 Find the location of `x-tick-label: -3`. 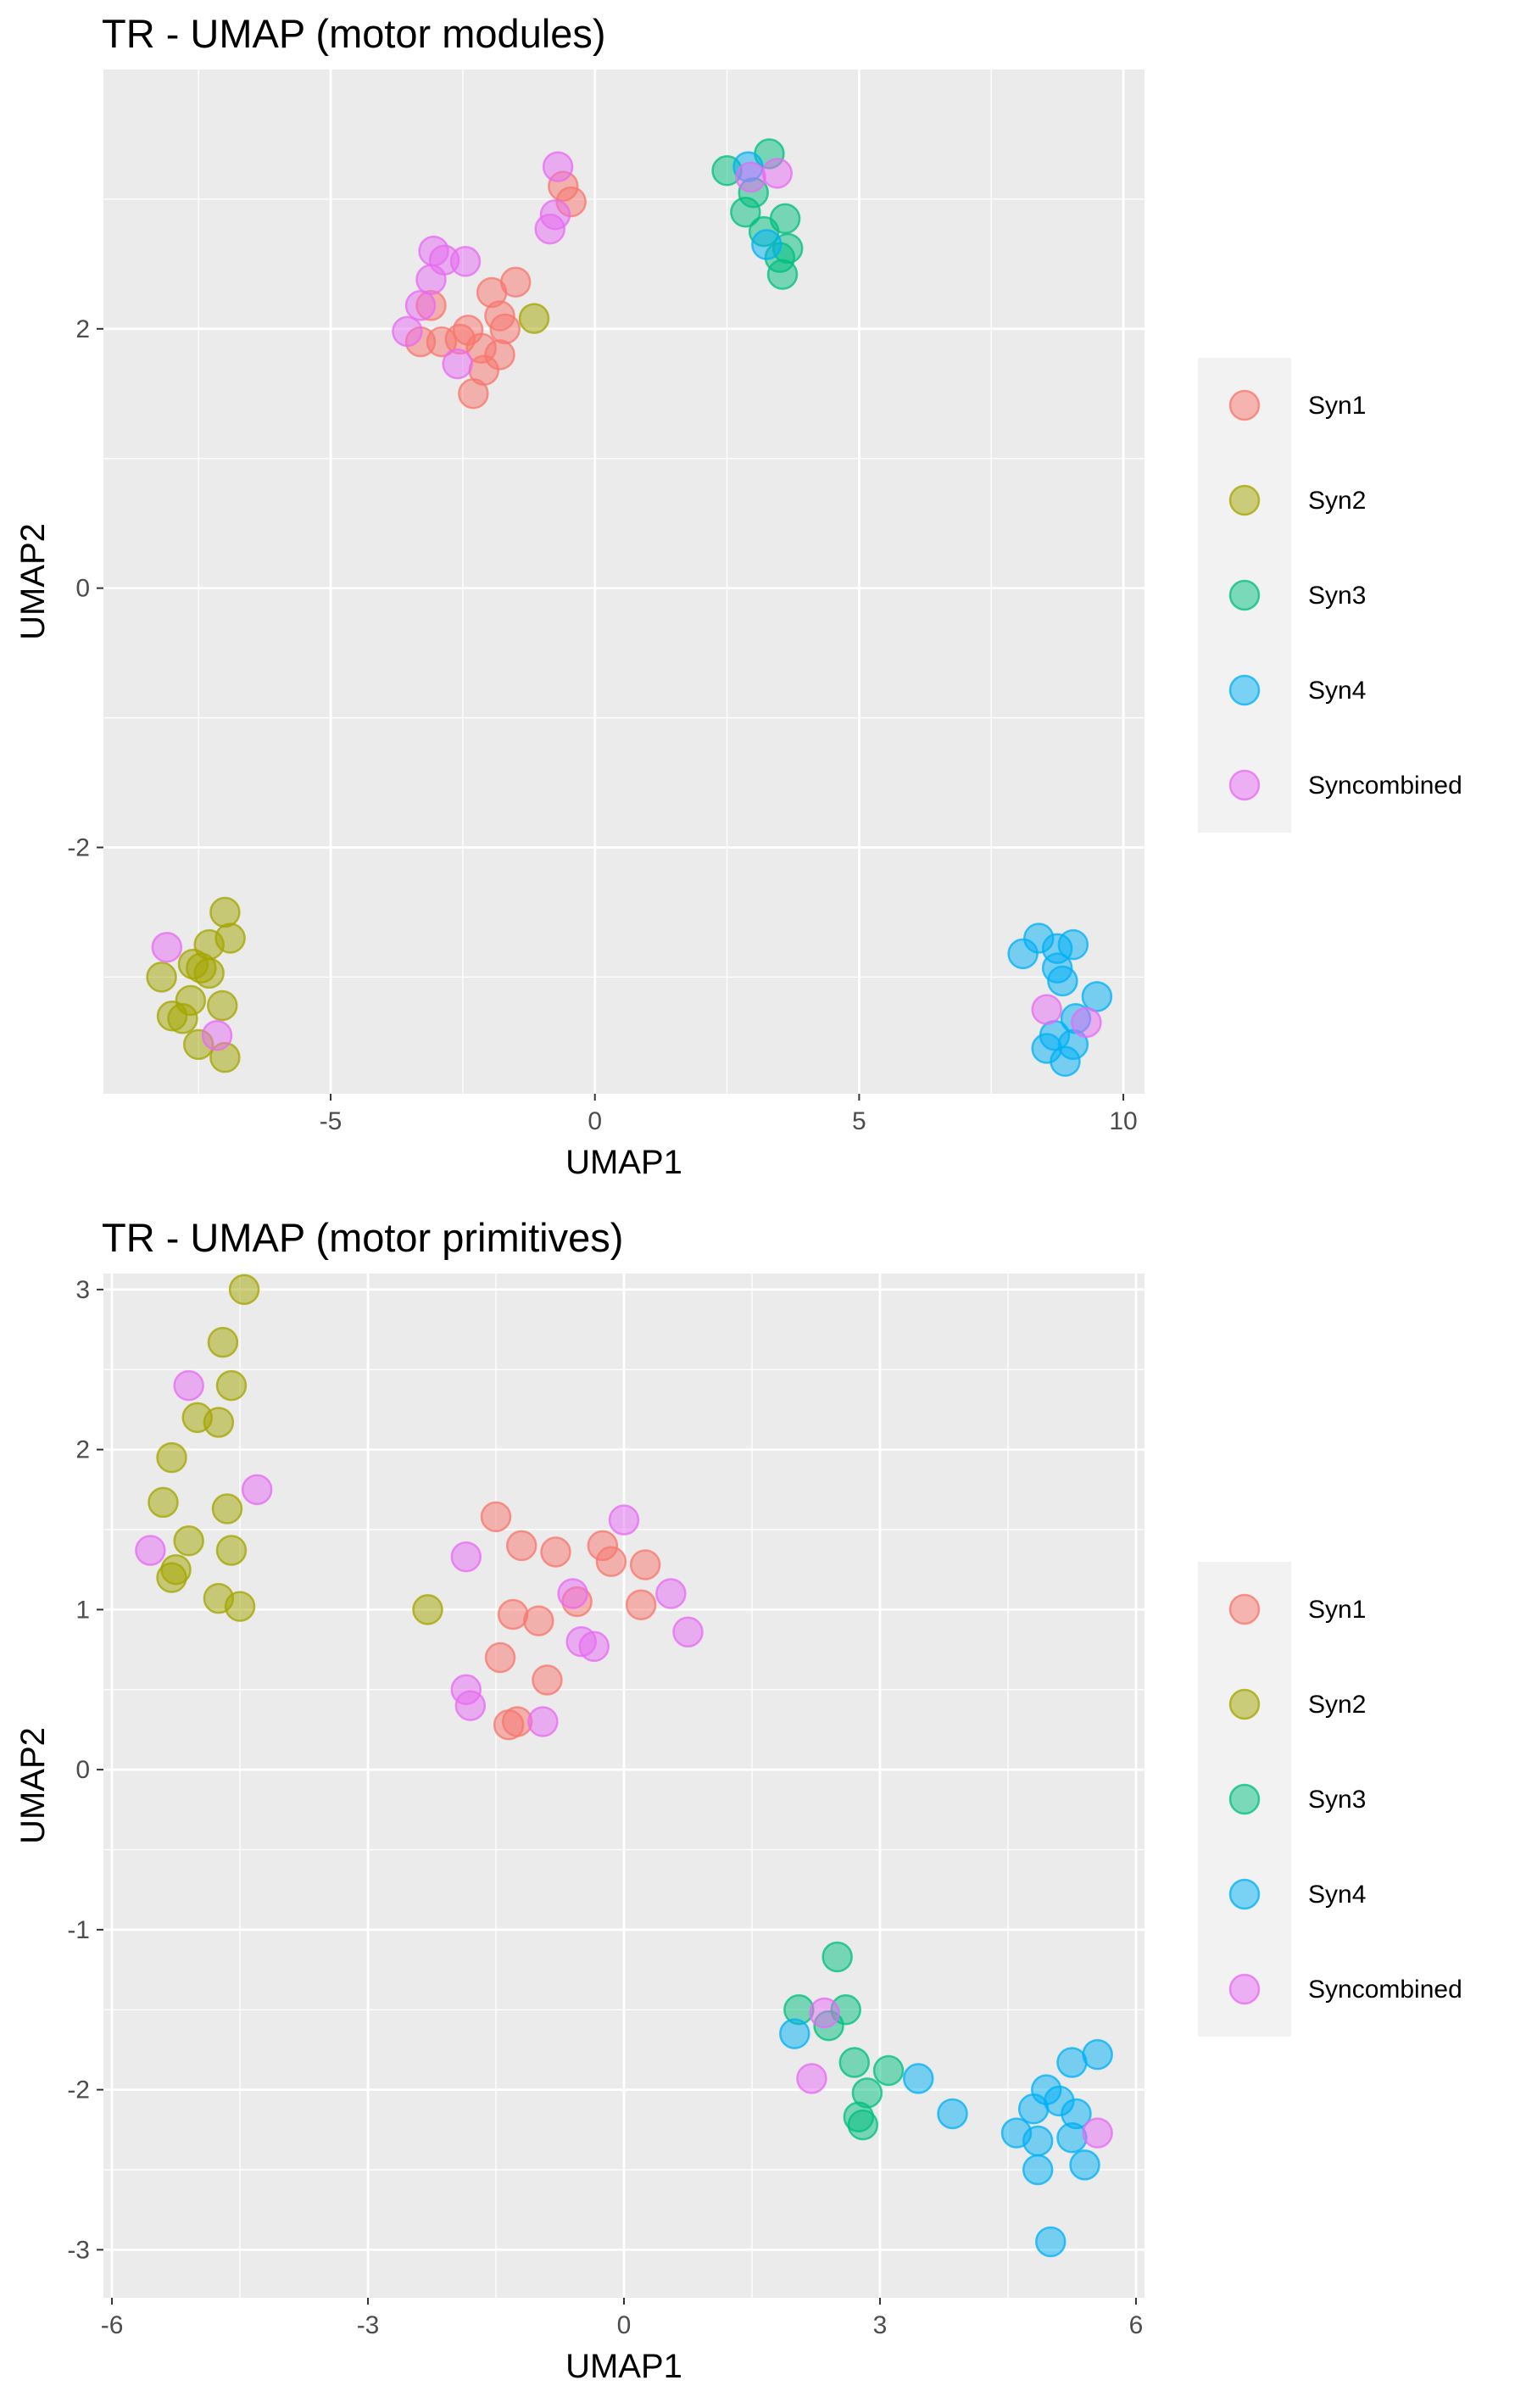

x-tick-label: -3 is located at coordinates (368, 2325).